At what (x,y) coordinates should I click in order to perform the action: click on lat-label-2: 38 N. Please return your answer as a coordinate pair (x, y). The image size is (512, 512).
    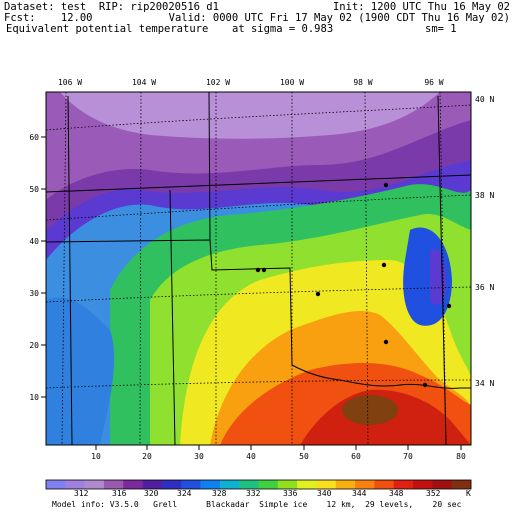
    Looking at the image, I should click on (484, 195).